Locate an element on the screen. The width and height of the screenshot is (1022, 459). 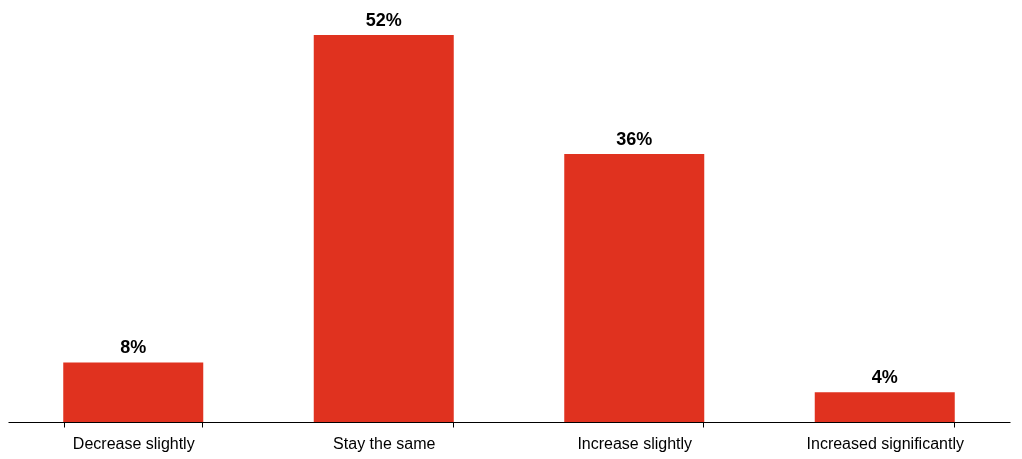
x-tick-label: Increase slightly is located at coordinates (635, 443).